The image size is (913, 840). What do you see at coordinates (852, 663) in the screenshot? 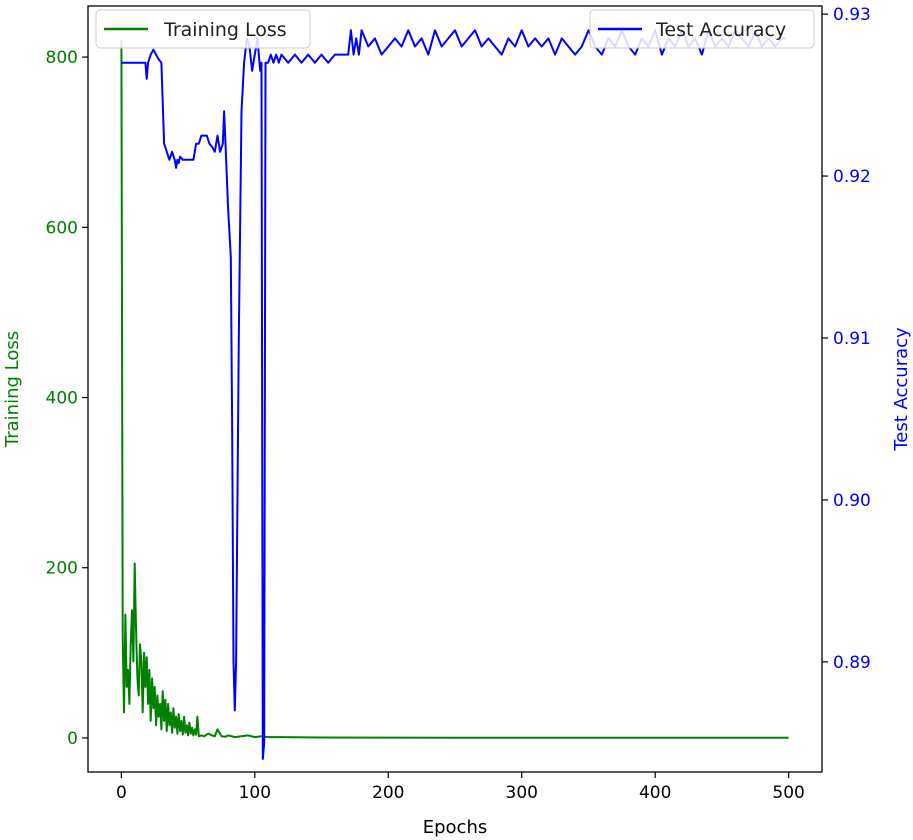
I see `right-y-tick-label: 0.89` at bounding box center [852, 663].